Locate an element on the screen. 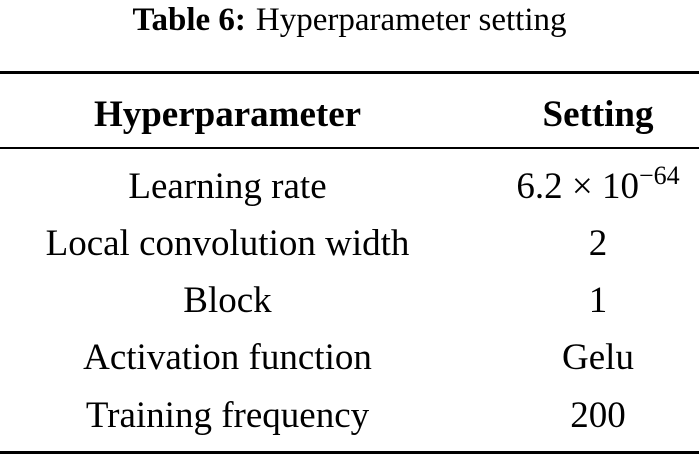  top-rule is located at coordinates (349, 72).